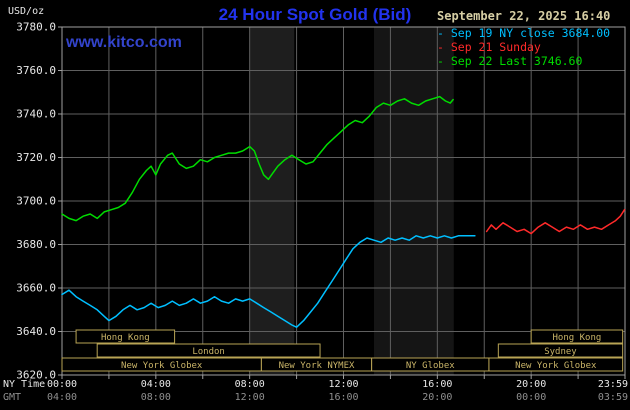  I want to click on x-tick-label-gmt: 16:00, so click(343, 397).